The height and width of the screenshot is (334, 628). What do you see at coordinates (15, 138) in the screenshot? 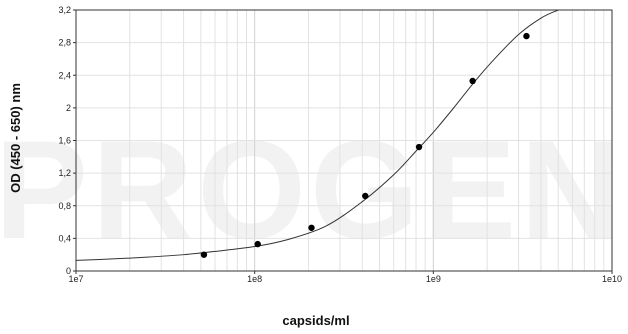
I see `y-axis-title: OD (450 - 650) nm` at bounding box center [15, 138].